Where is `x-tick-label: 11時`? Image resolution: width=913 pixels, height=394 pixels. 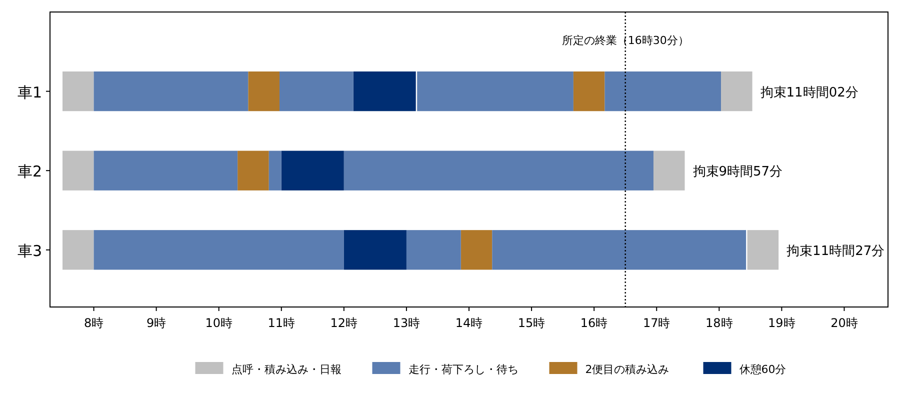
x-tick-label: 11時 is located at coordinates (282, 323).